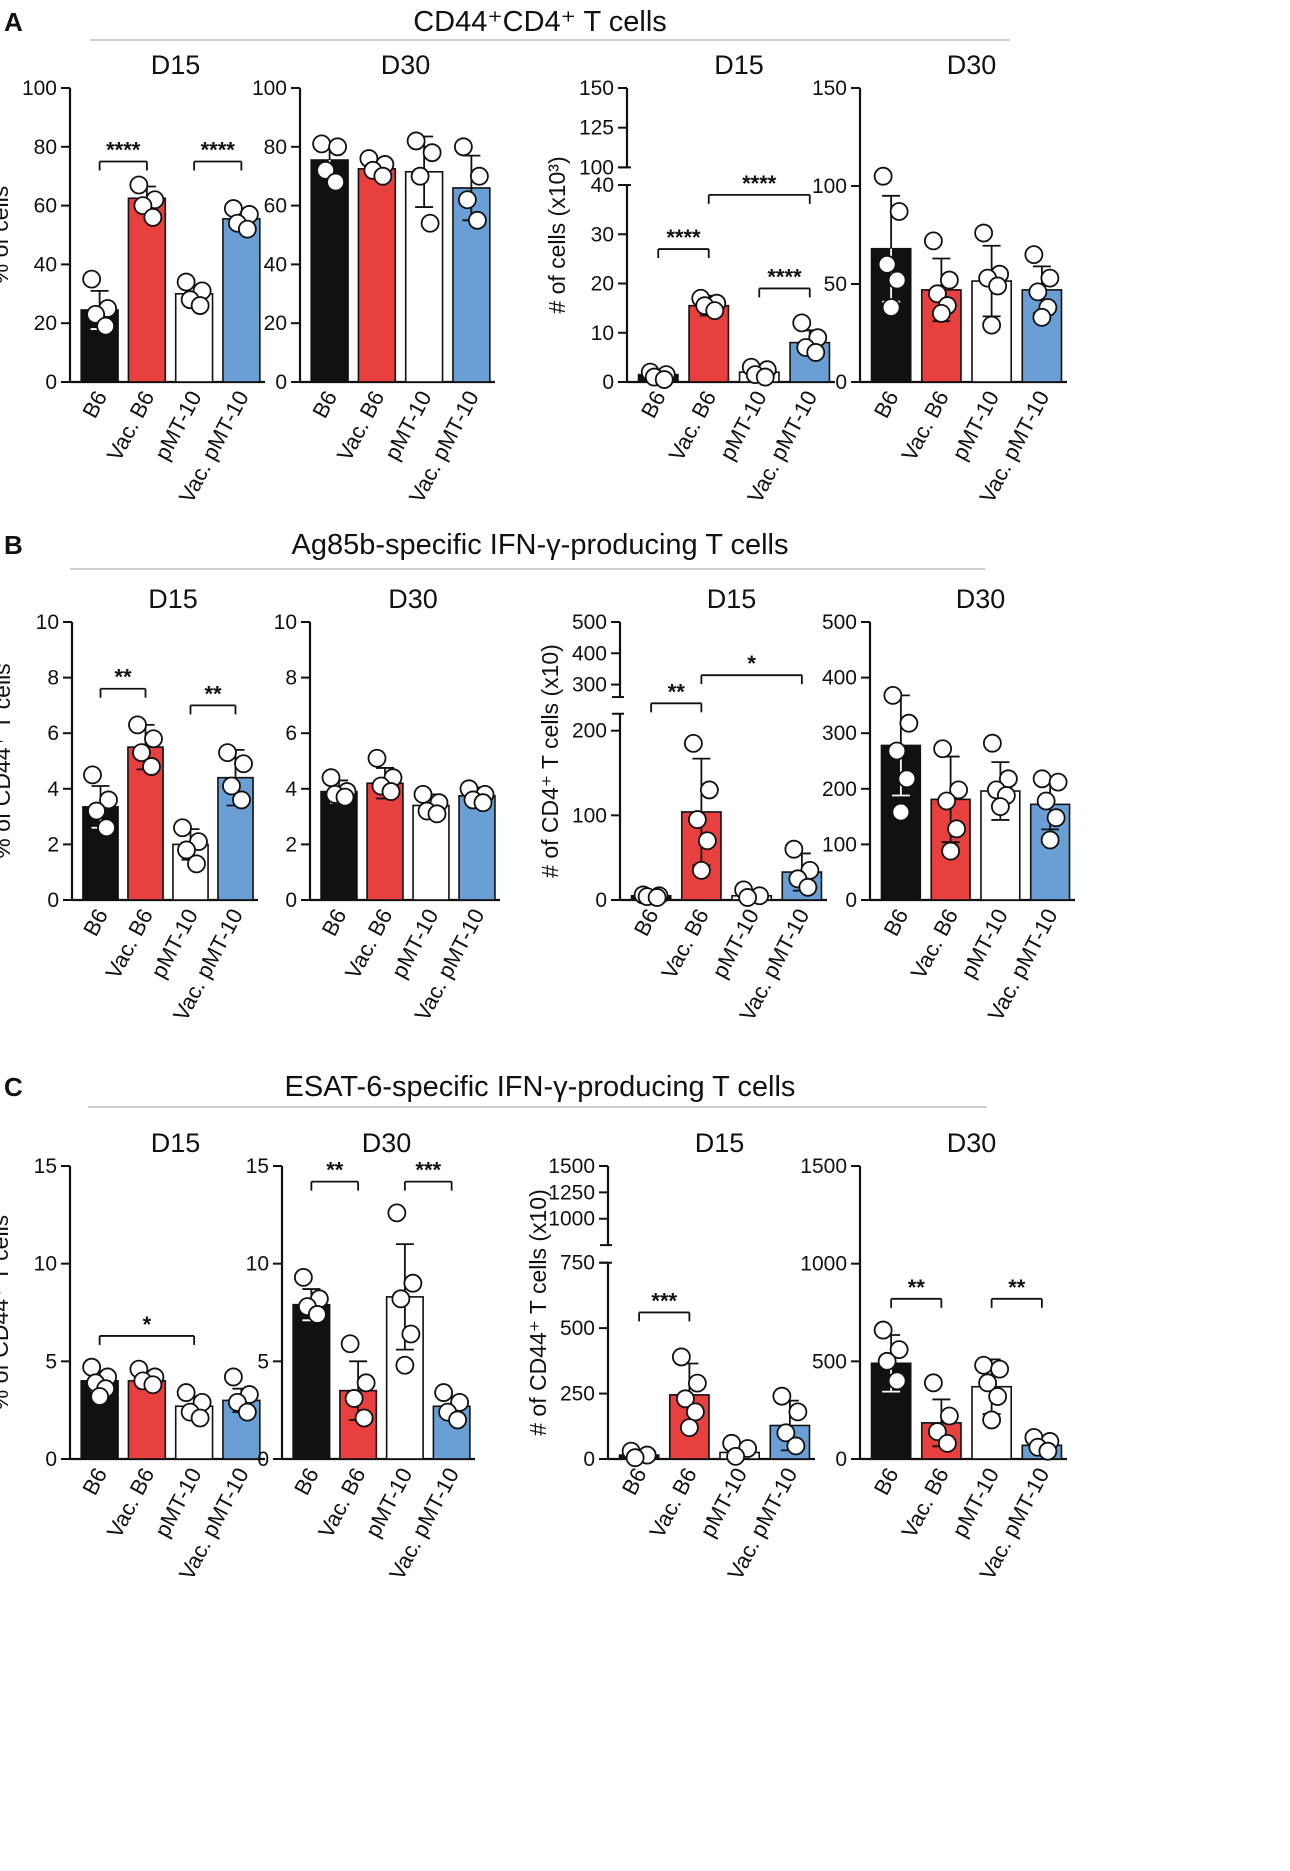  Describe the element at coordinates (540, 1087) in the screenshot. I see `section-title: ESAT-6-specific IFN-γ-producing T cells` at that location.